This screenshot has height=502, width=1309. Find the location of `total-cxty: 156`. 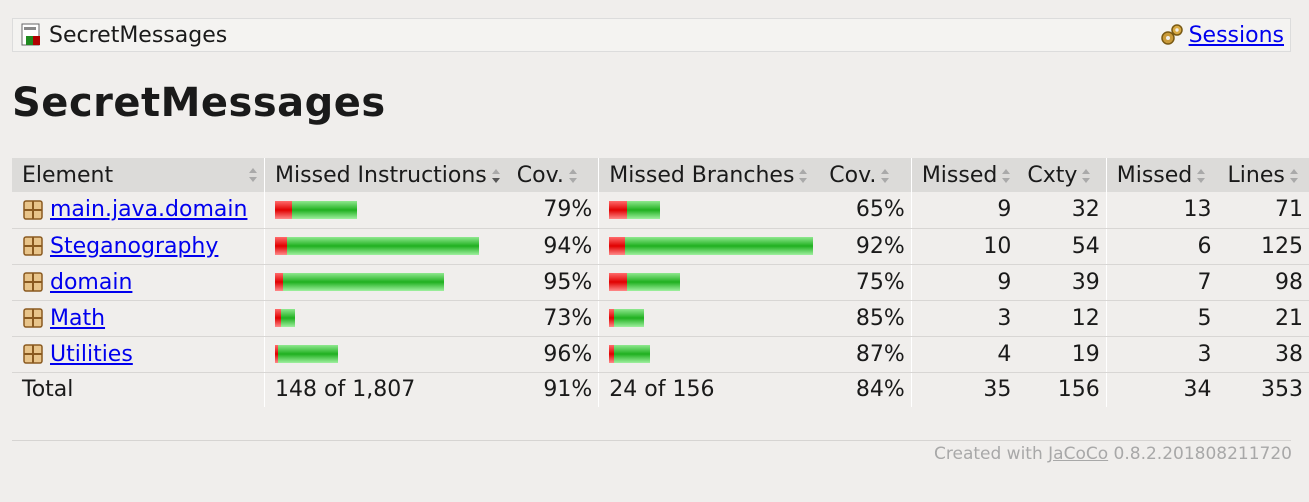

total-cxty: 156 is located at coordinates (1062, 389).